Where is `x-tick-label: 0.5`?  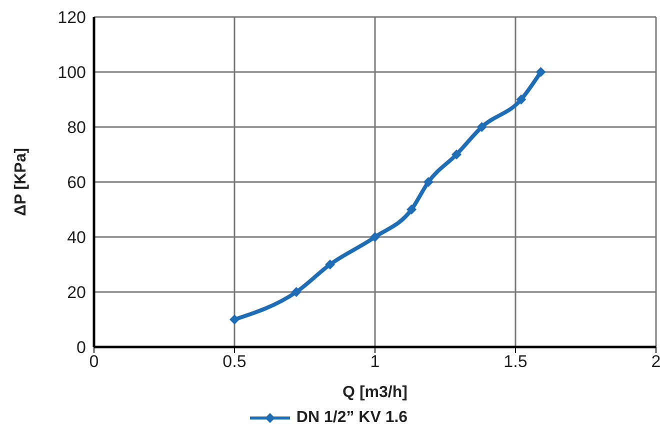
x-tick-label: 0.5 is located at coordinates (234, 362).